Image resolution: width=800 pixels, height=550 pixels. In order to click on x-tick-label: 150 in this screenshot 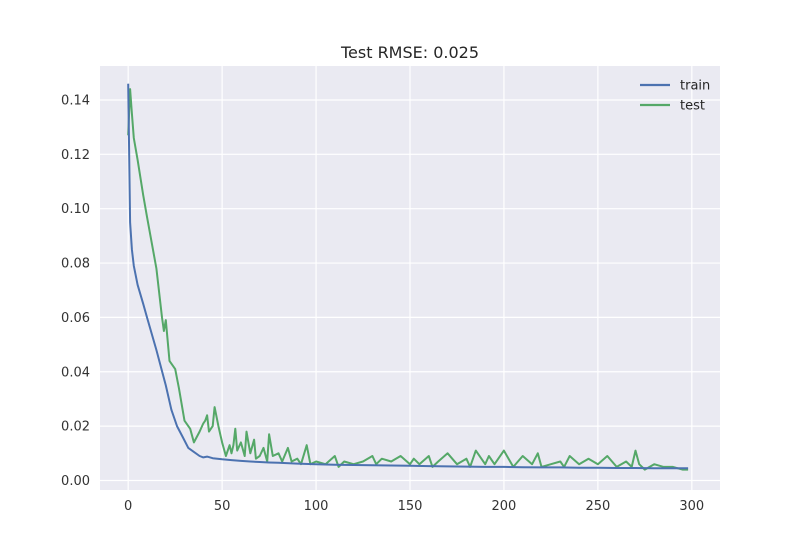, I will do `click(410, 506)`.